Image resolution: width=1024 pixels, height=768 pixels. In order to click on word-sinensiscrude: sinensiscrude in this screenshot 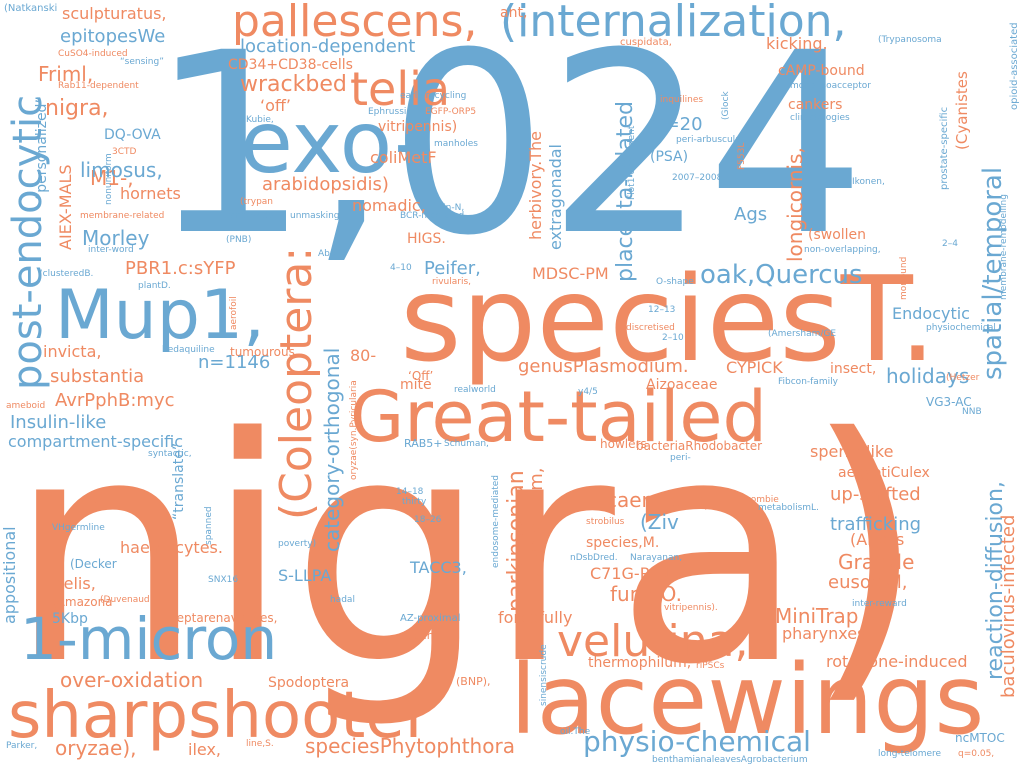, I will do `click(544, 675)`.